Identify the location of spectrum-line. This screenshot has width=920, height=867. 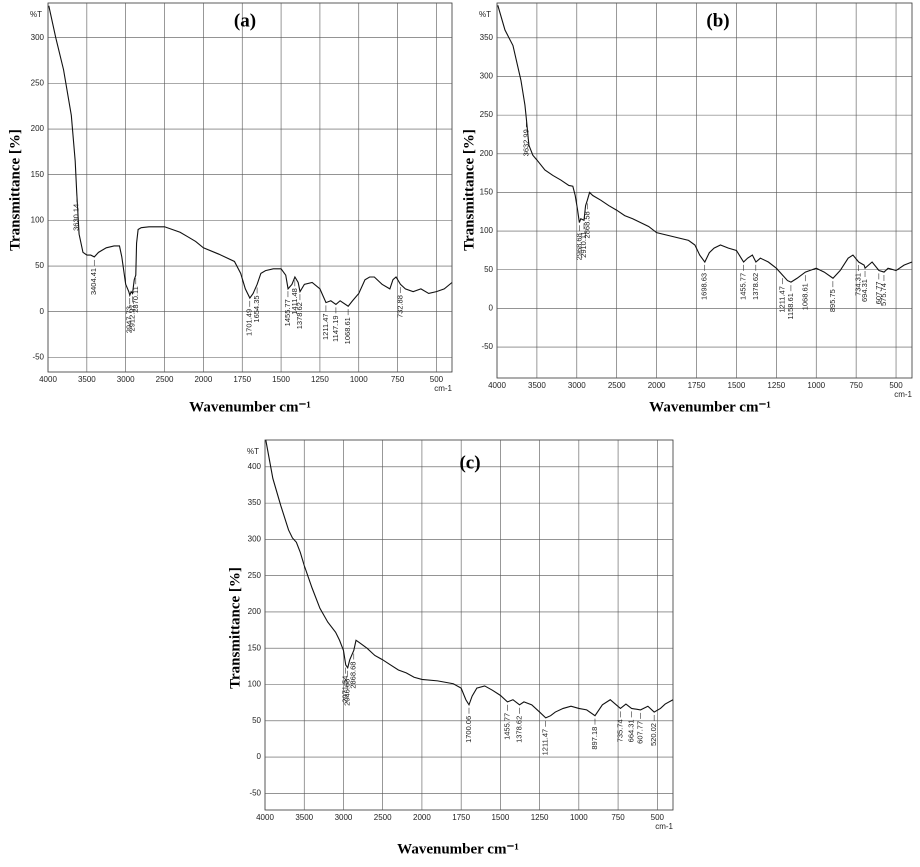
(705, 144).